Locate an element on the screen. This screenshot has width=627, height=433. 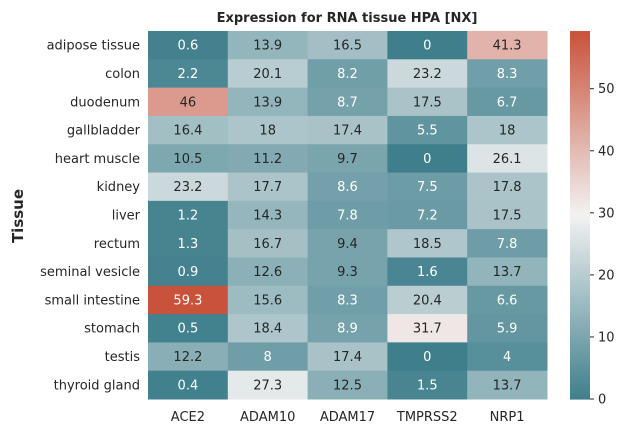
cell-value-label: 0.4 is located at coordinates (188, 385).